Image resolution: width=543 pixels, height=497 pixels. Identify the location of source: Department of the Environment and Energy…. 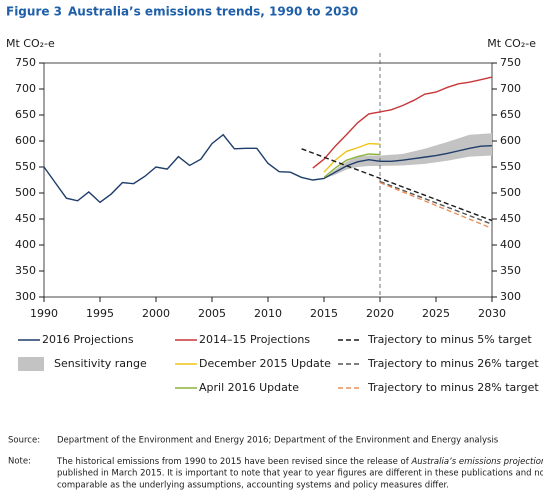
(278, 441).